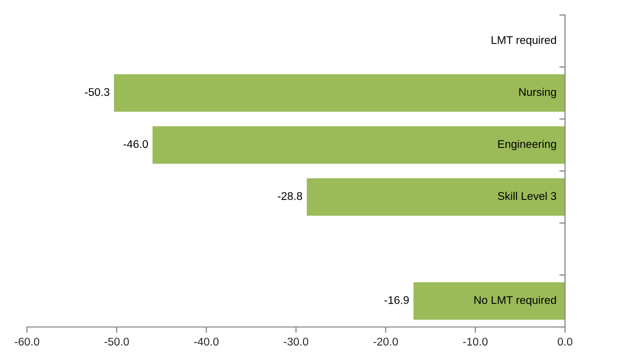  Describe the element at coordinates (396, 300) in the screenshot. I see `data-label: -16.9` at that location.